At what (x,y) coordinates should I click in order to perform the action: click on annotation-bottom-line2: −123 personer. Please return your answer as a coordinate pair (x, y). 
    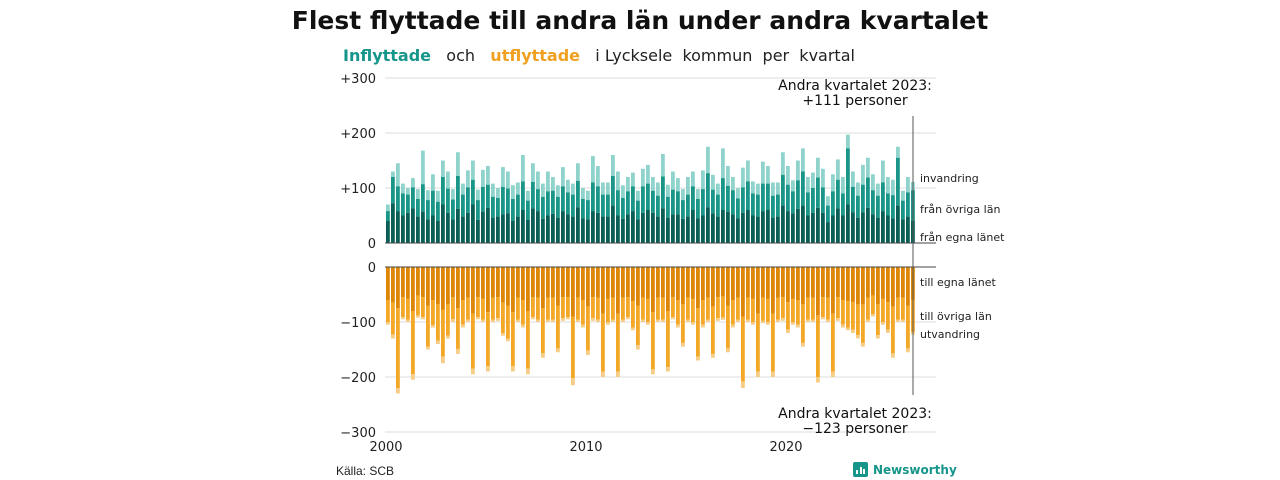
    Looking at the image, I should click on (855, 429).